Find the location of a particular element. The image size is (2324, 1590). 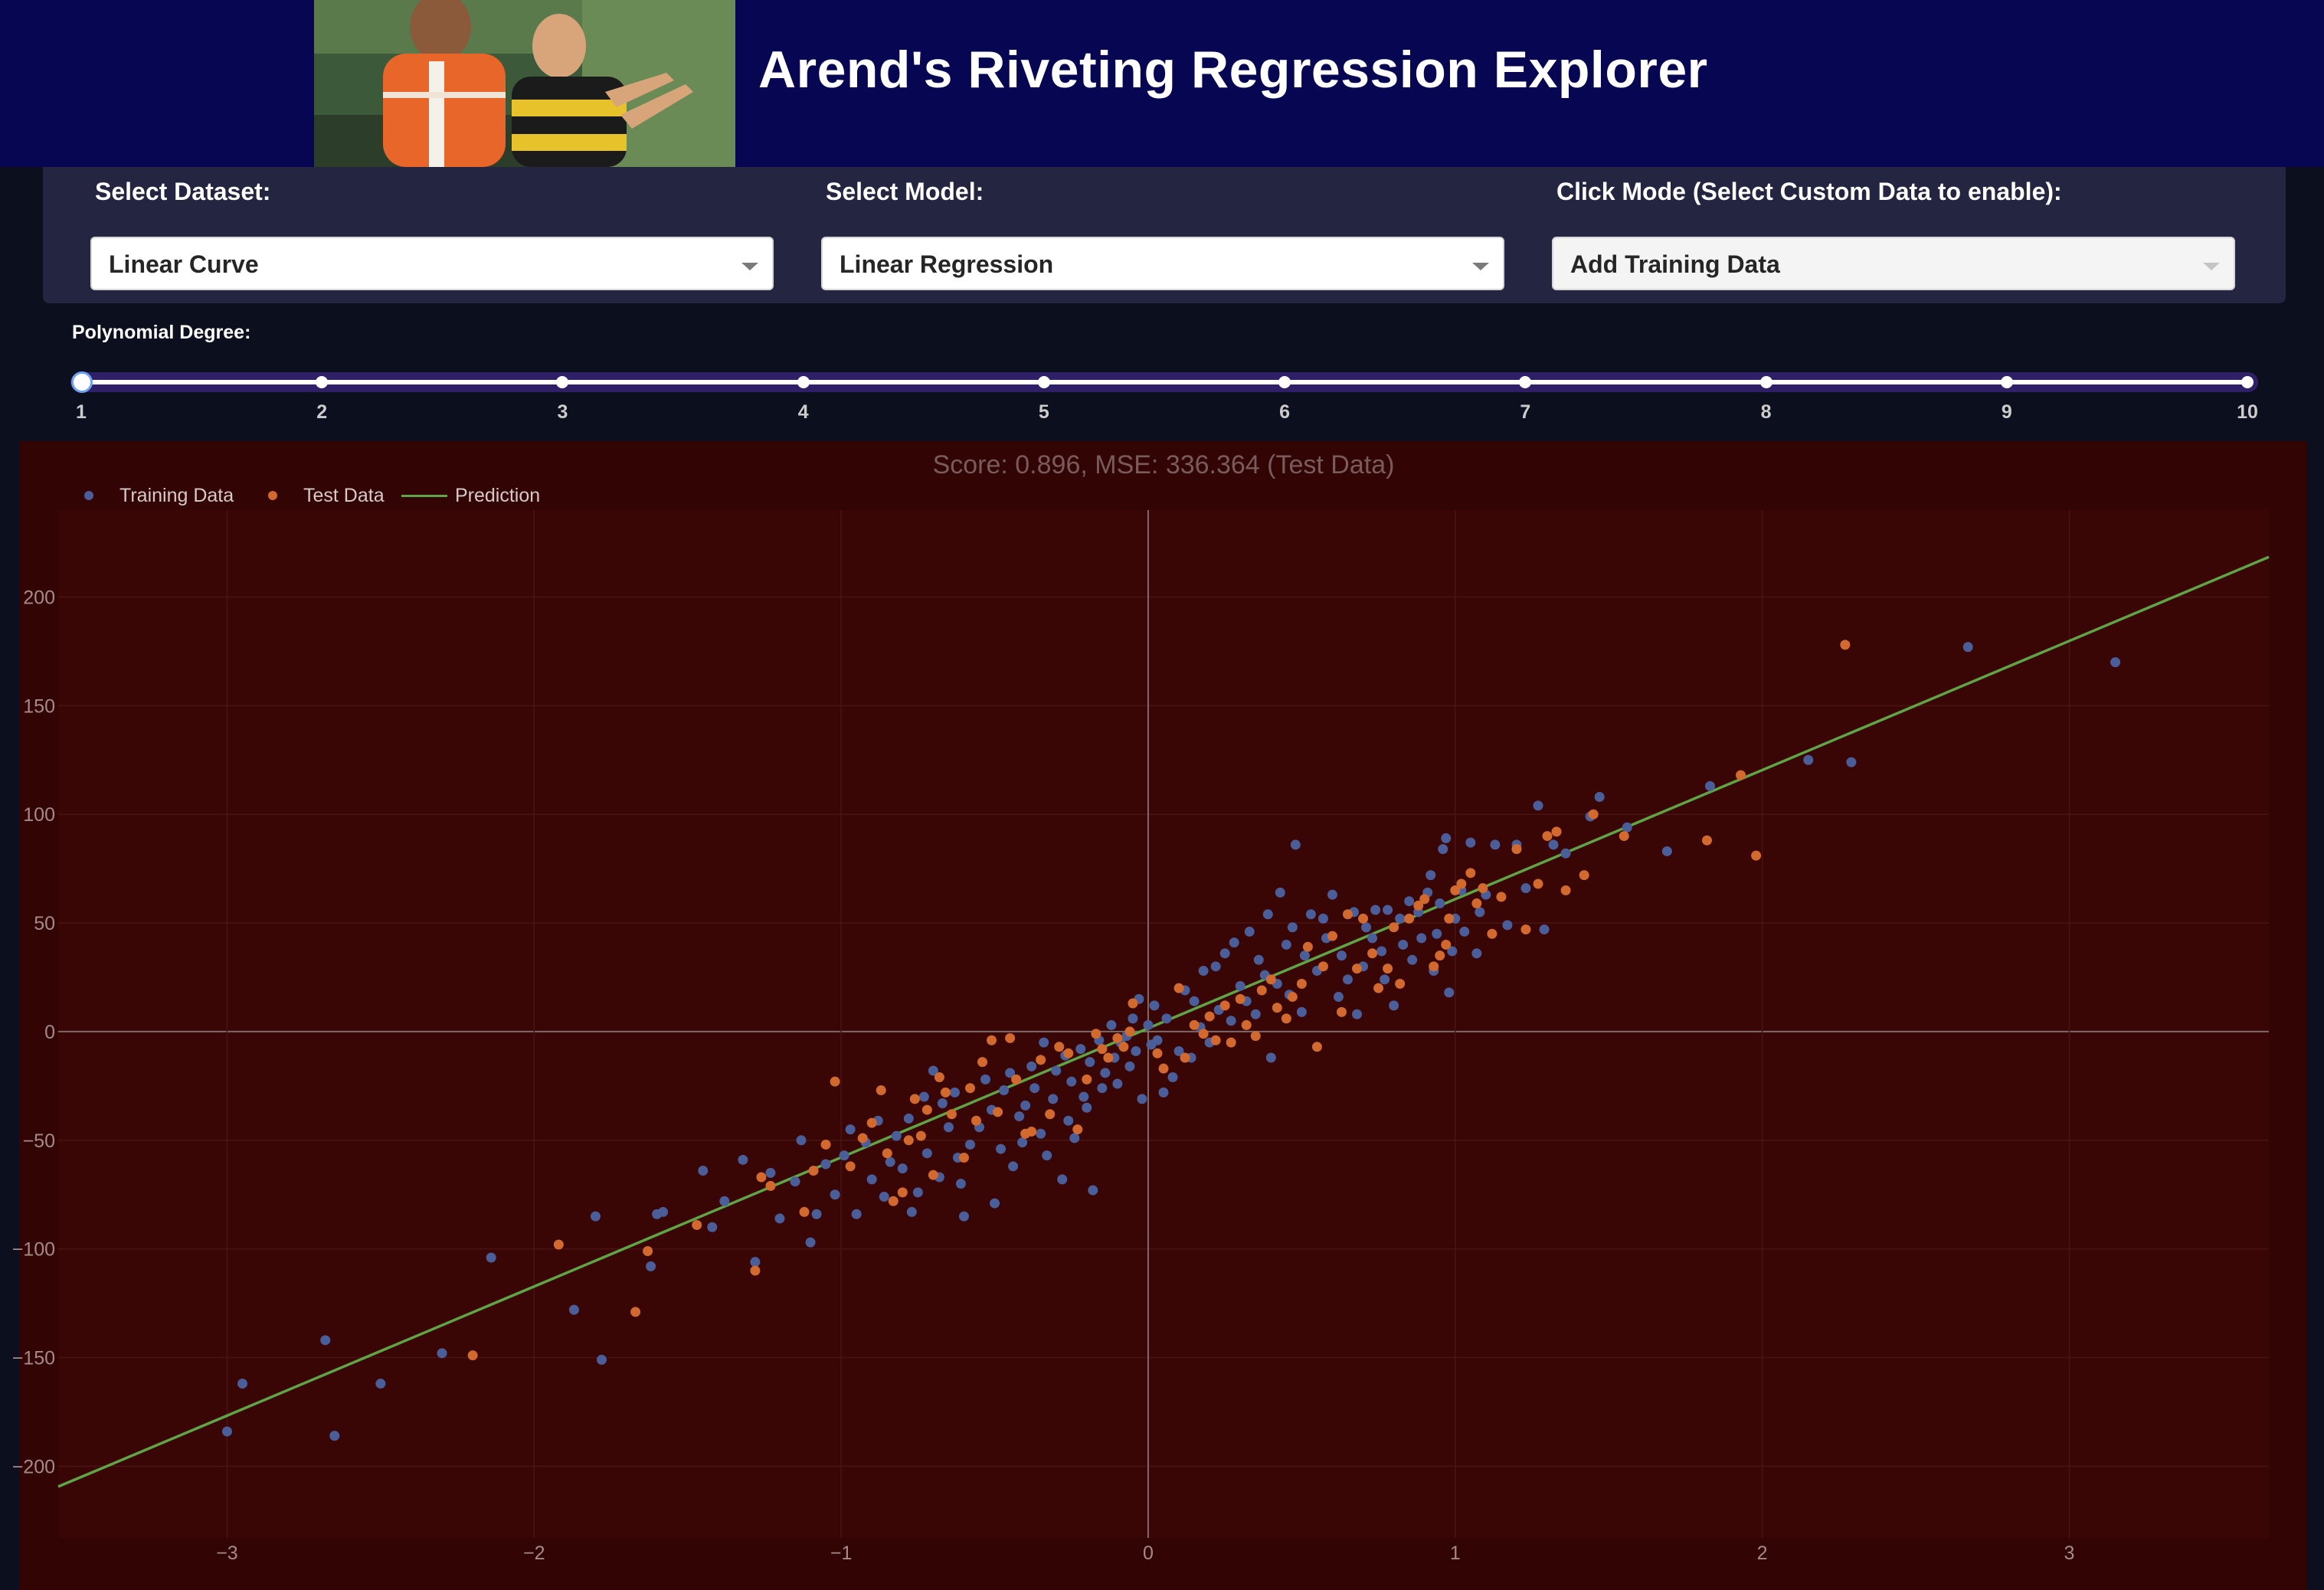

chevron-down-icon is located at coordinates (749, 266).